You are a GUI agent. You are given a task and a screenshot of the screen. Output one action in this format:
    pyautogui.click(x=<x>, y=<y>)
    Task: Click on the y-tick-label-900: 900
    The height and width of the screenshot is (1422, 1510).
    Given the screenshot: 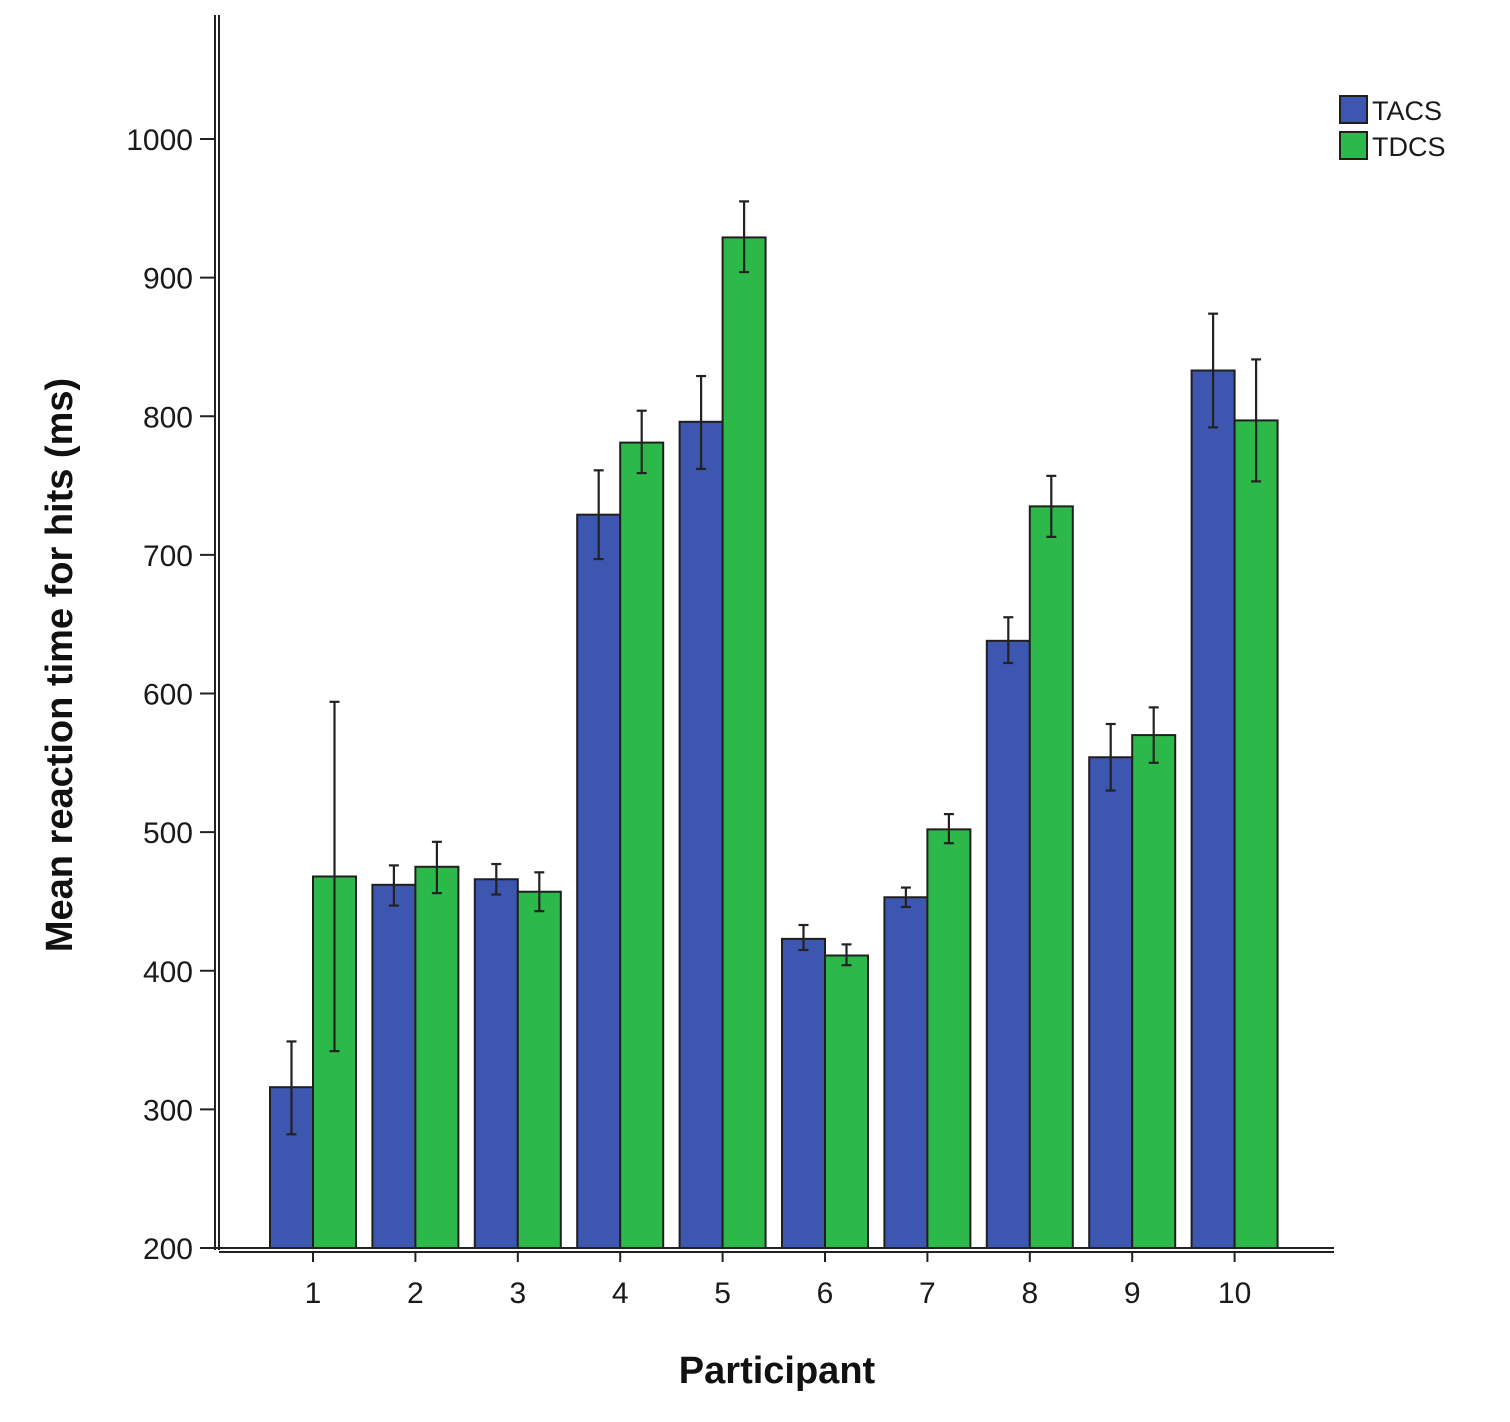 What is the action you would take?
    pyautogui.click(x=168, y=279)
    